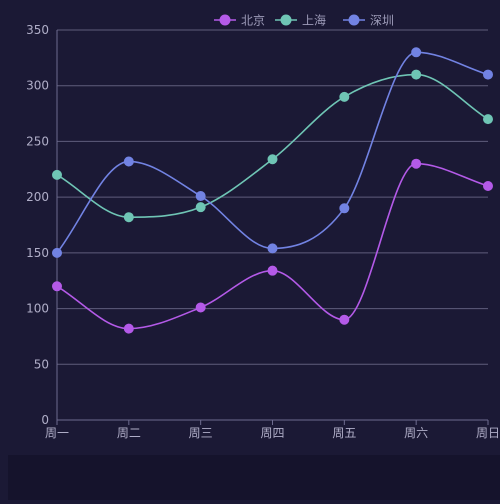 The width and height of the screenshot is (500, 504). What do you see at coordinates (201, 433) in the screenshot?
I see `x-tick-label-2: 周三` at bounding box center [201, 433].